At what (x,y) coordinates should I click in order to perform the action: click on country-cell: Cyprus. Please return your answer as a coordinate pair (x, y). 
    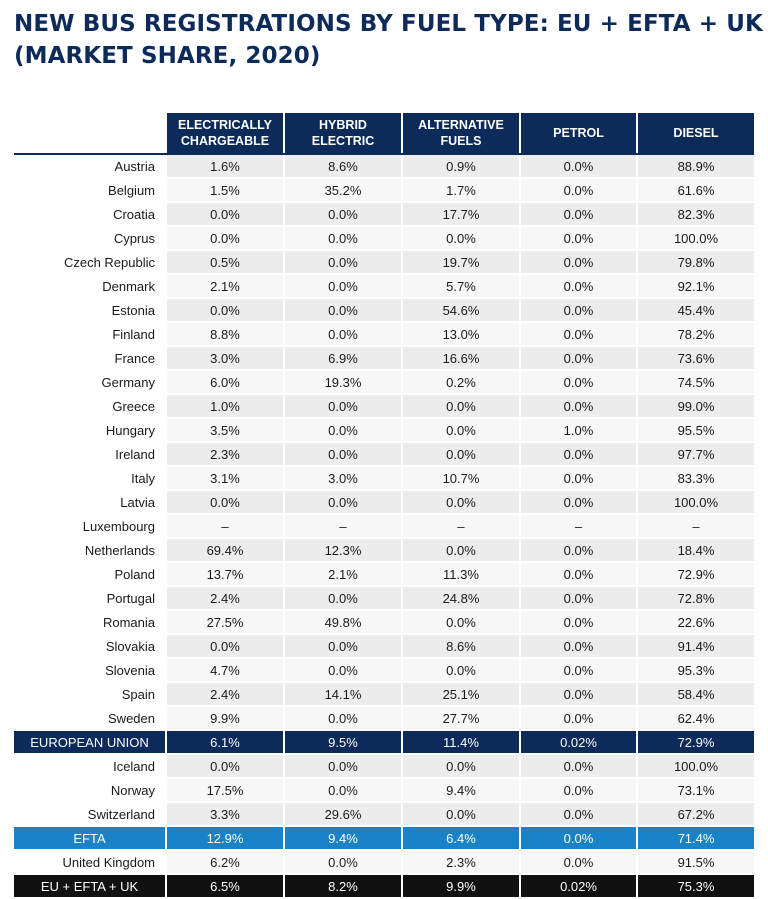
    Looking at the image, I should click on (90, 238).